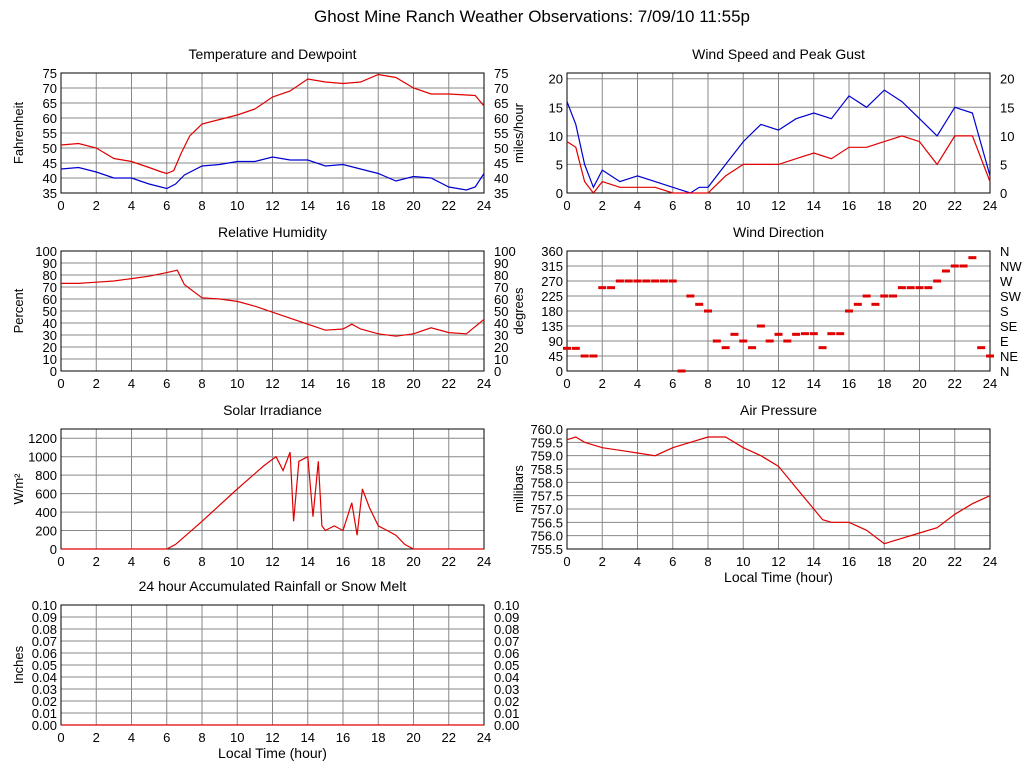 This screenshot has width=1024, height=768. I want to click on y-right-tick-label: 90, so click(501, 263).